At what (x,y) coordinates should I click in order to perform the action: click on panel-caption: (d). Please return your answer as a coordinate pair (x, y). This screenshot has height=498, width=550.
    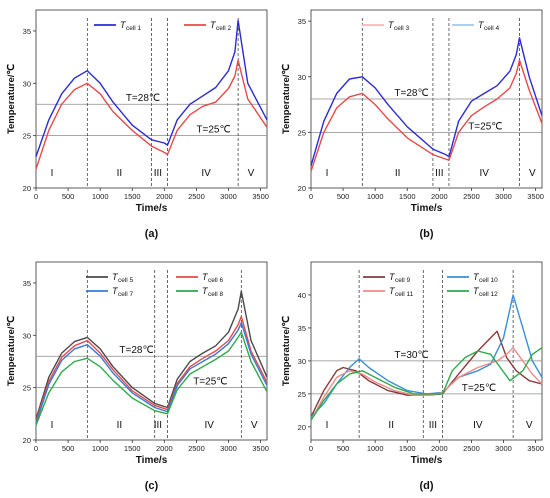
    Looking at the image, I should click on (426, 486).